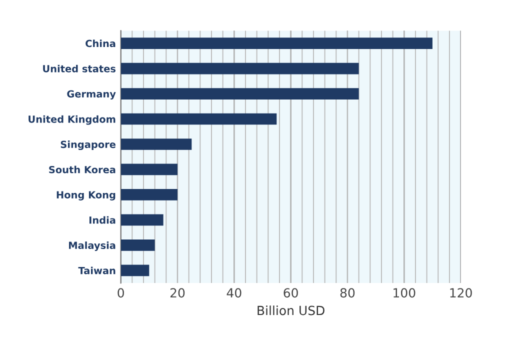 The image size is (512, 341). I want to click on y-tick-label: Malaysia, so click(92, 246).